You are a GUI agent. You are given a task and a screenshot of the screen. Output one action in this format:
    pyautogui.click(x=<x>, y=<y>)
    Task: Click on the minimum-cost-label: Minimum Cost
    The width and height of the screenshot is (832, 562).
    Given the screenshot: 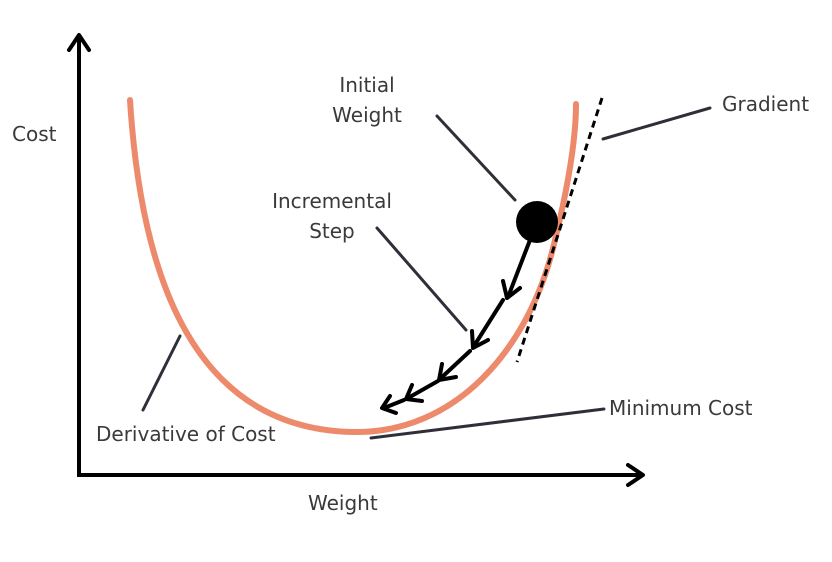 What is the action you would take?
    pyautogui.click(x=681, y=408)
    